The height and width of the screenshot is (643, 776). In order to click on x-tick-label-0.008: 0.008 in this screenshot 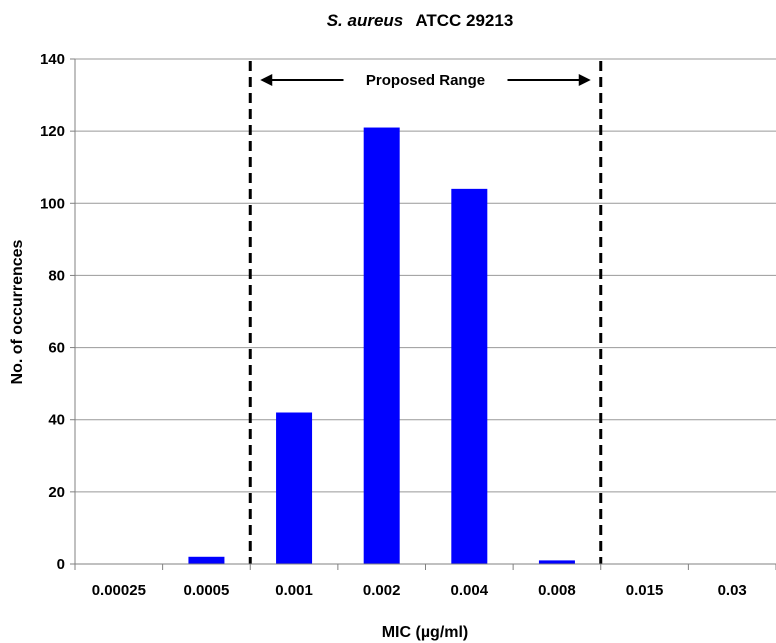, I will do `click(557, 590)`.